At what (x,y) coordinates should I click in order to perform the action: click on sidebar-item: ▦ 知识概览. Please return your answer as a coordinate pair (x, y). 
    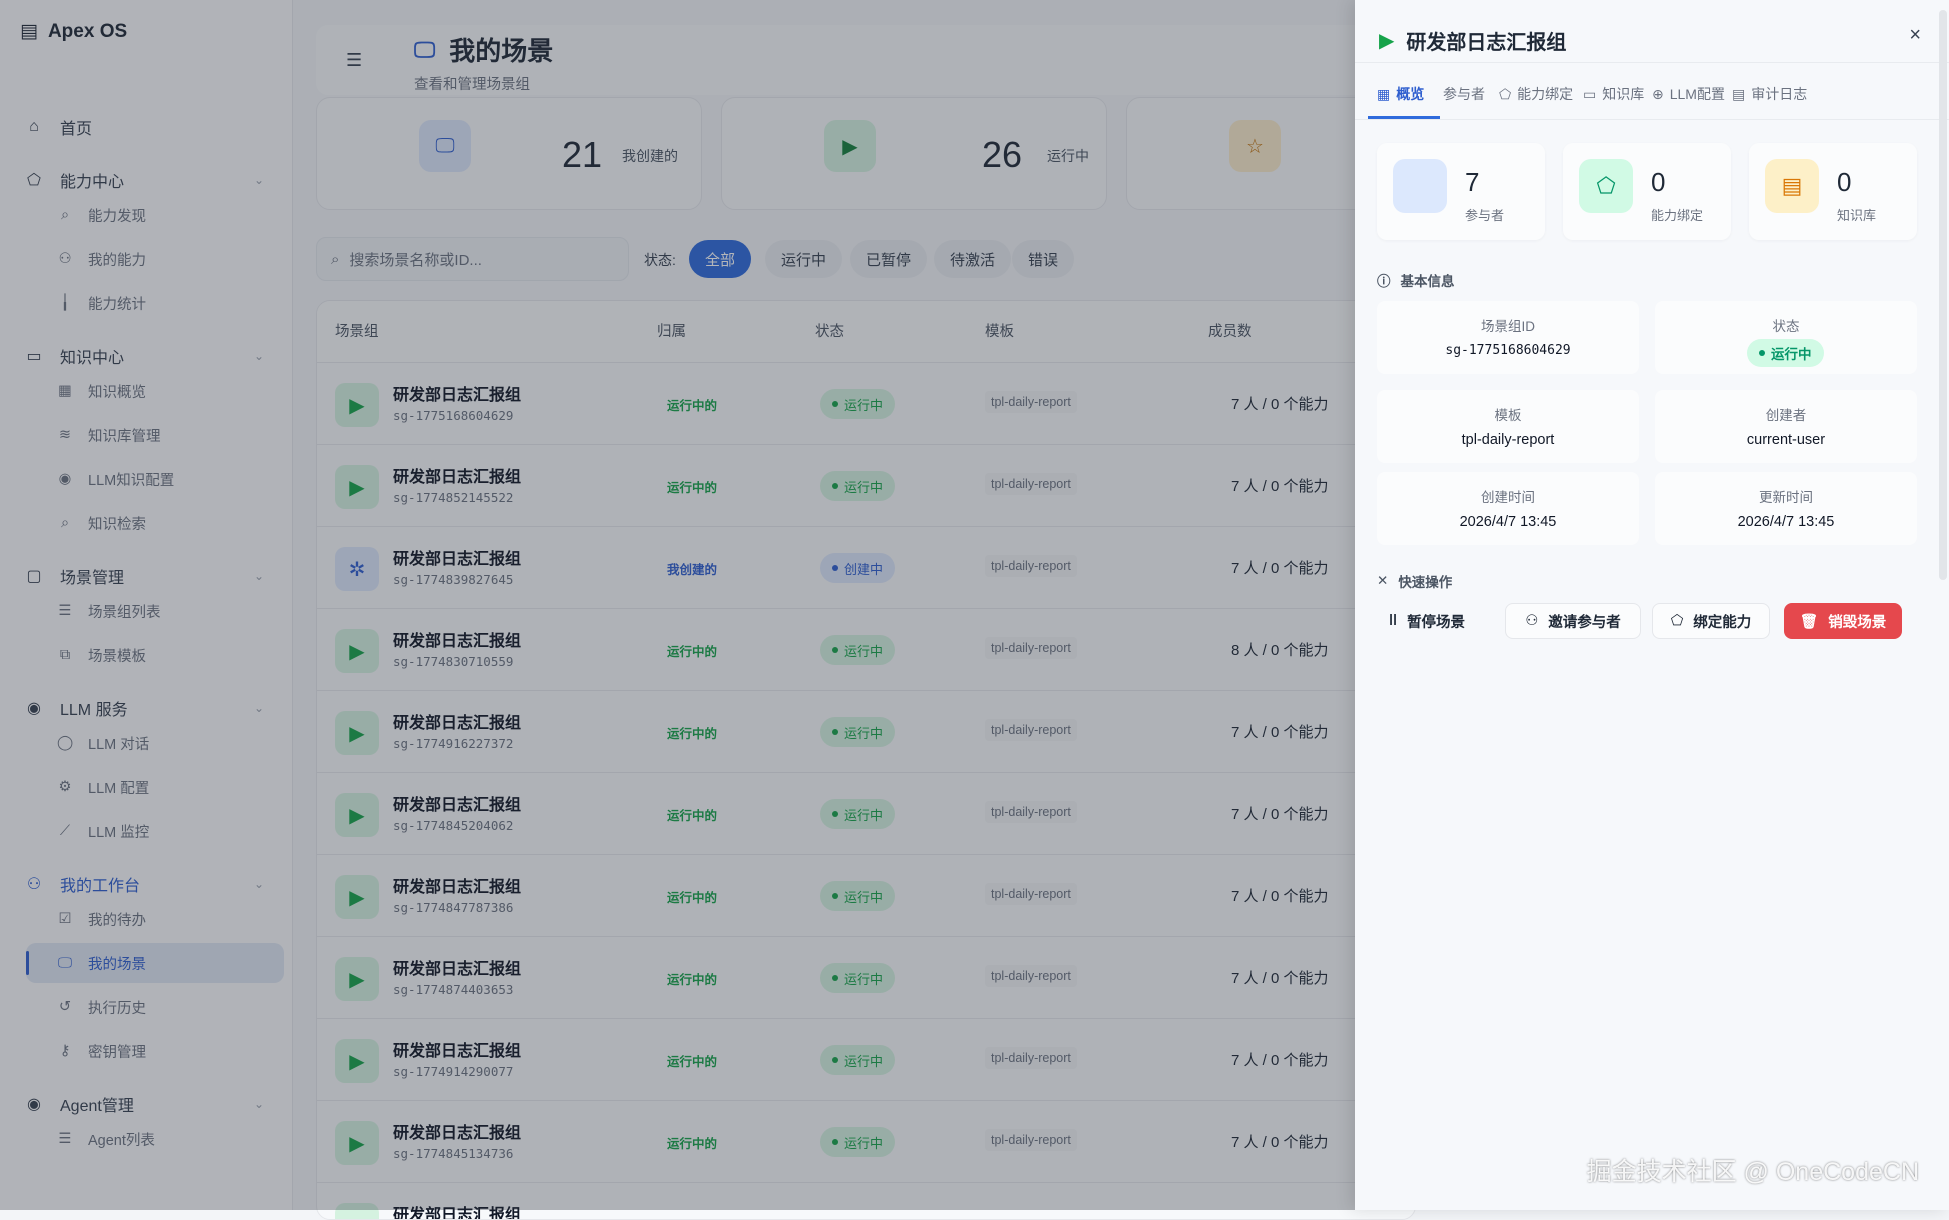
    Looking at the image, I should click on (155, 391).